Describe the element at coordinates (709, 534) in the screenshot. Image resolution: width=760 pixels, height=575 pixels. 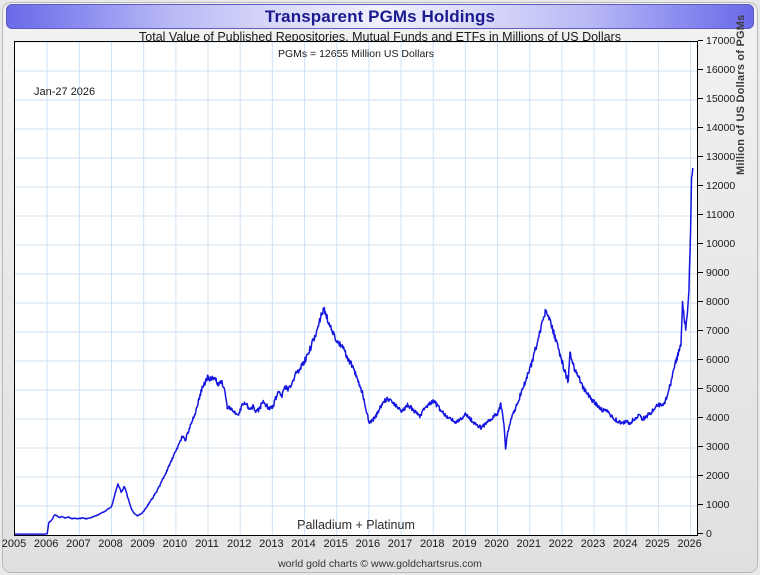
I see `y-axis-tick-label: 0` at that location.